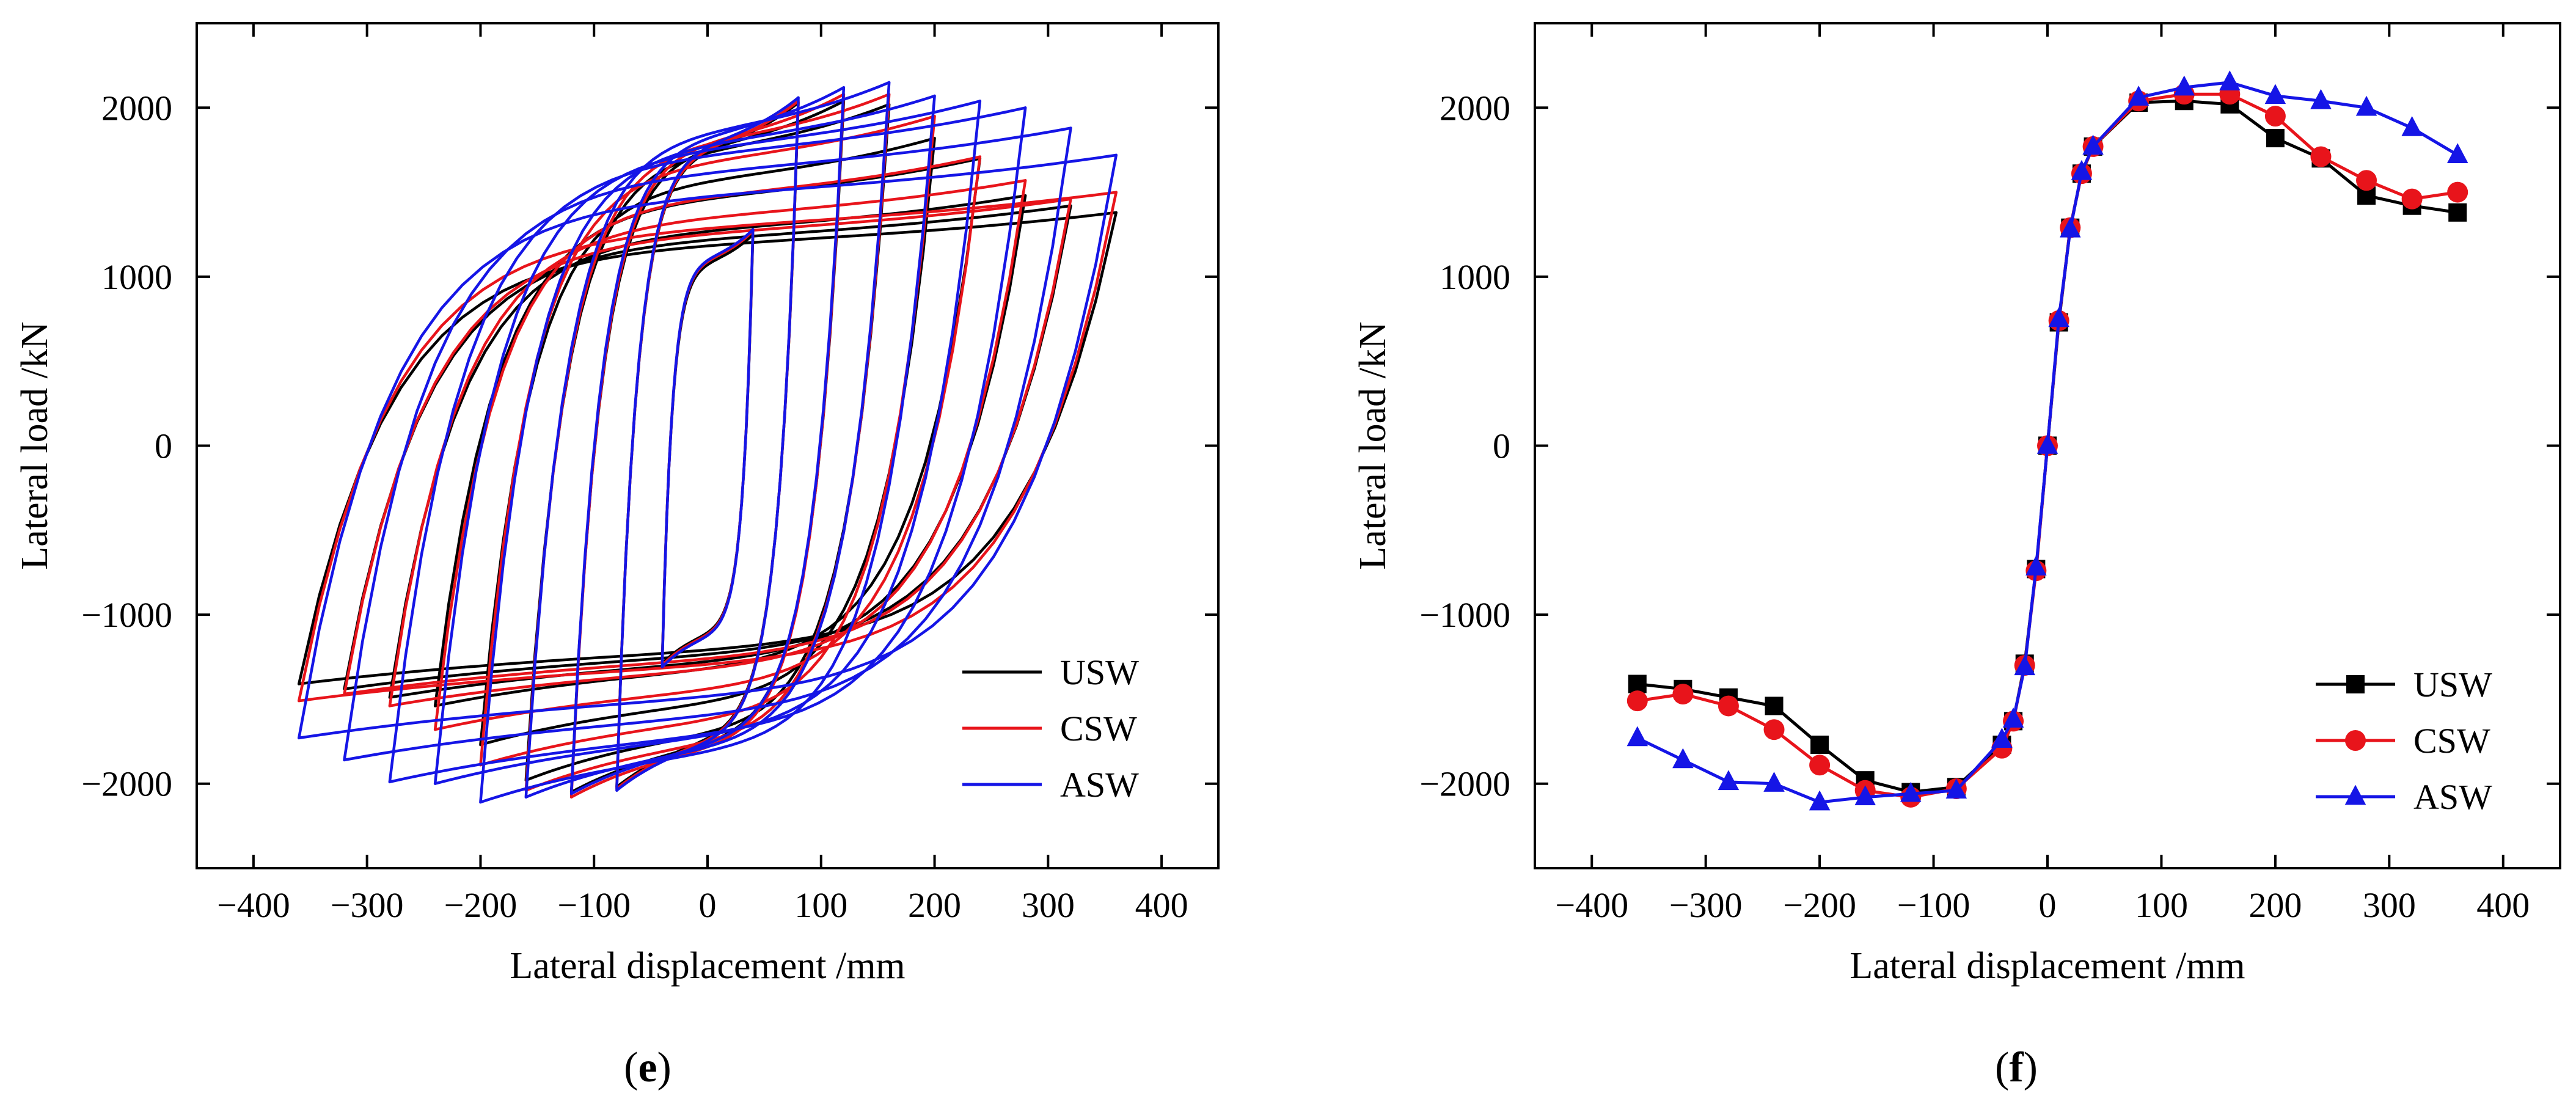 The width and height of the screenshot is (2576, 1104). What do you see at coordinates (2016, 1067) in the screenshot?
I see `panel-label: (f)` at bounding box center [2016, 1067].